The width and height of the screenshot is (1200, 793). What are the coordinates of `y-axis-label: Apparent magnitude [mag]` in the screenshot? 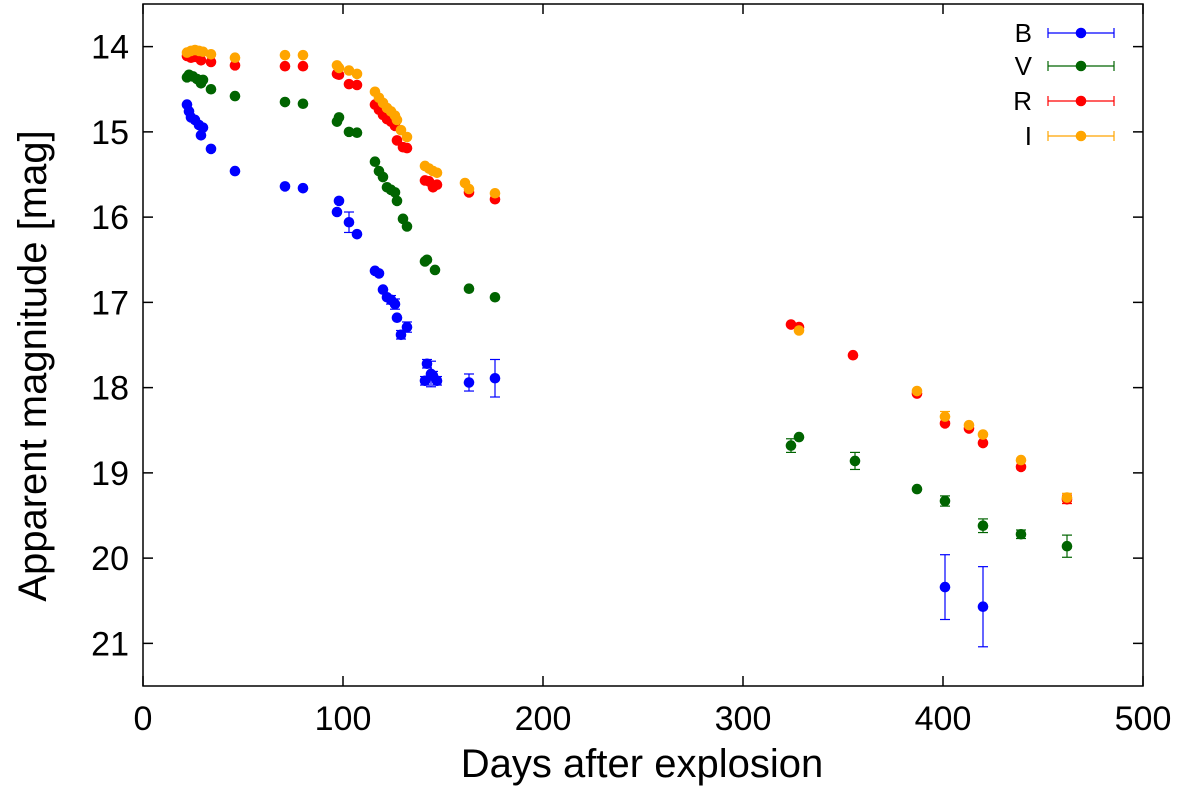 It's located at (33, 365).